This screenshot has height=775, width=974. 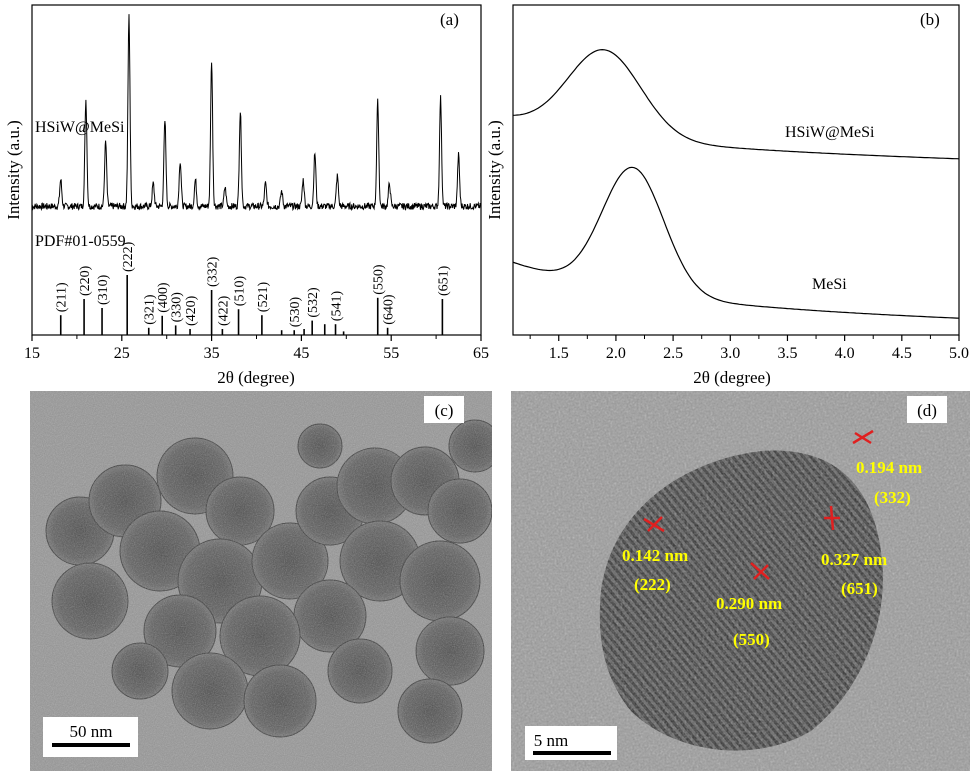 What do you see at coordinates (177, 307) in the screenshot?
I see `hkl-label: (330)` at bounding box center [177, 307].